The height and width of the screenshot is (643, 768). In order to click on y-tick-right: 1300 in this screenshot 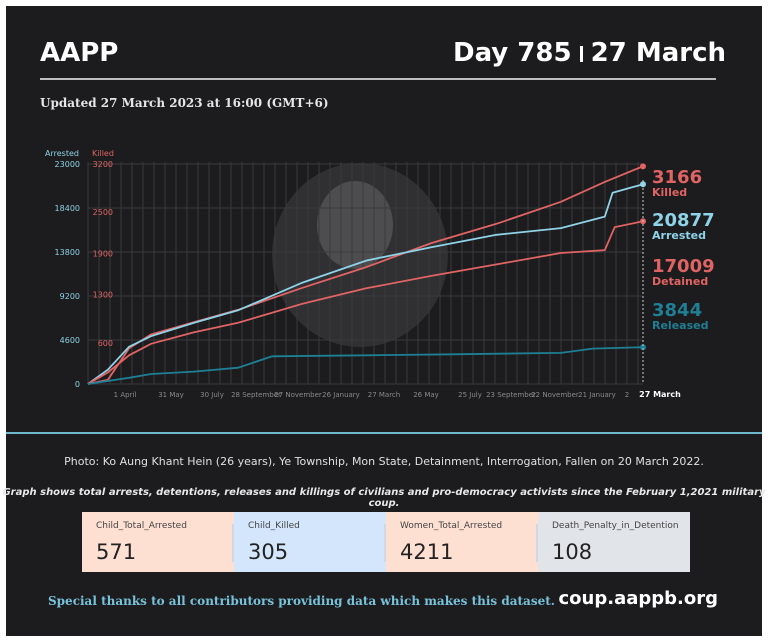, I will do `click(103, 295)`.